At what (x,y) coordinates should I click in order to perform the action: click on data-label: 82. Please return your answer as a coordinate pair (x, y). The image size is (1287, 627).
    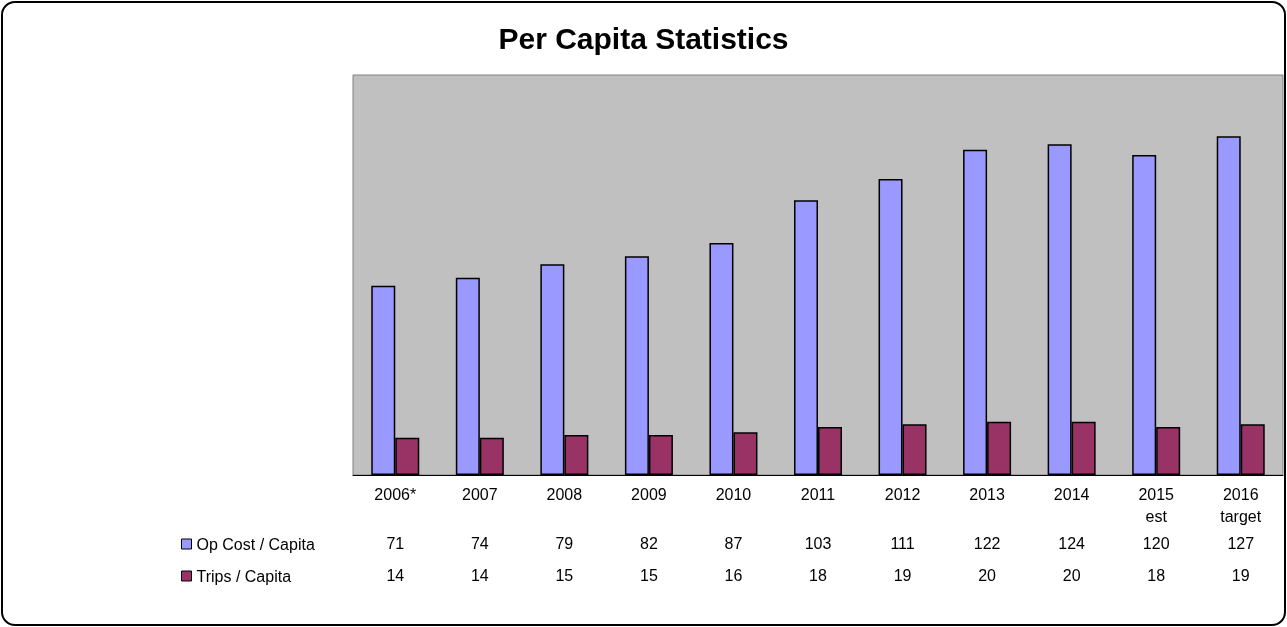
    Looking at the image, I should click on (649, 543).